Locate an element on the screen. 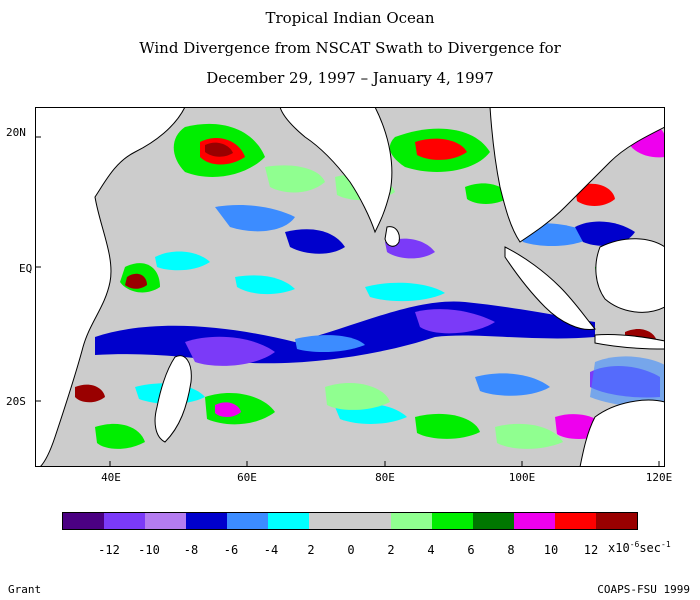 The image size is (700, 600). australia-land is located at coordinates (622, 433).